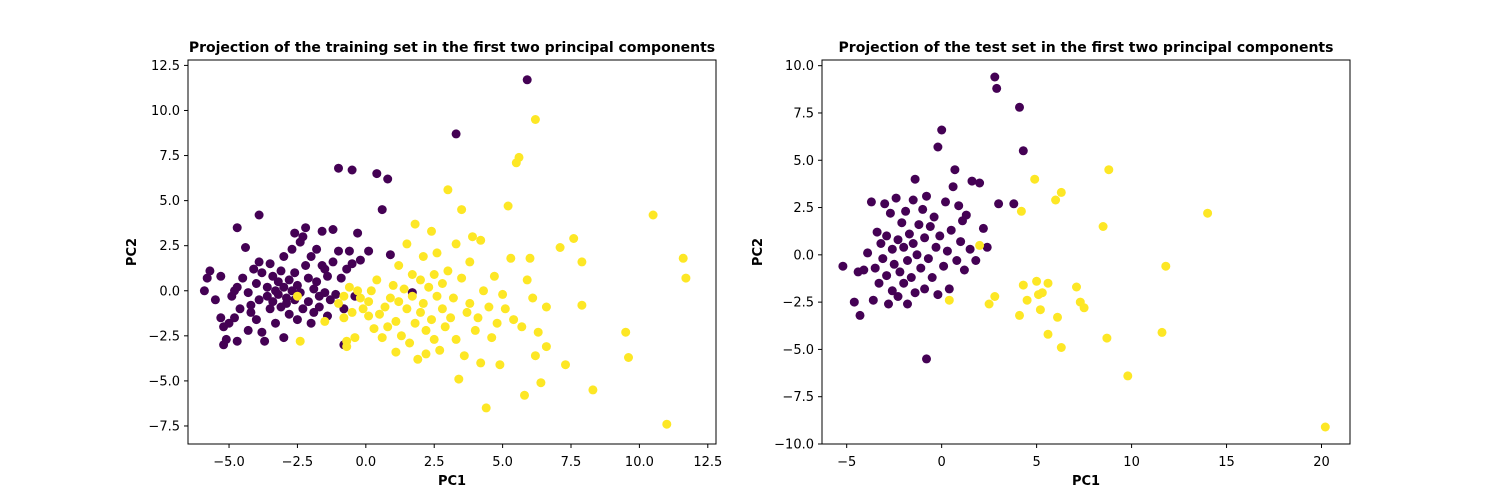  Describe the element at coordinates (794, 445) in the screenshot. I see `right-chart-y-tick-label: −10.0` at that location.